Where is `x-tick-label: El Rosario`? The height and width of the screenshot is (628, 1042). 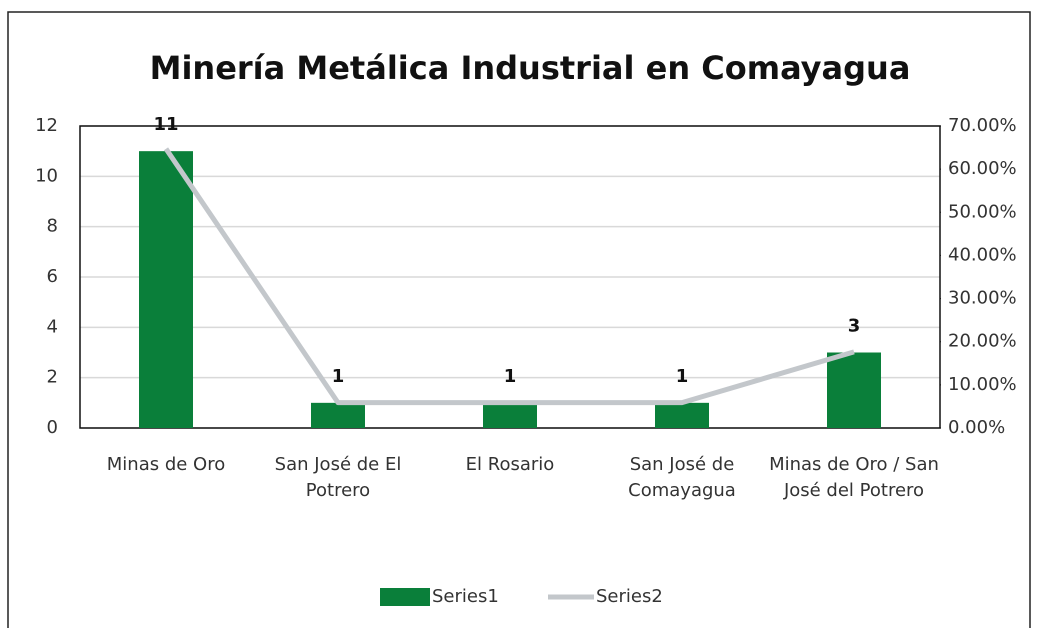 x-tick-label: El Rosario is located at coordinates (510, 464).